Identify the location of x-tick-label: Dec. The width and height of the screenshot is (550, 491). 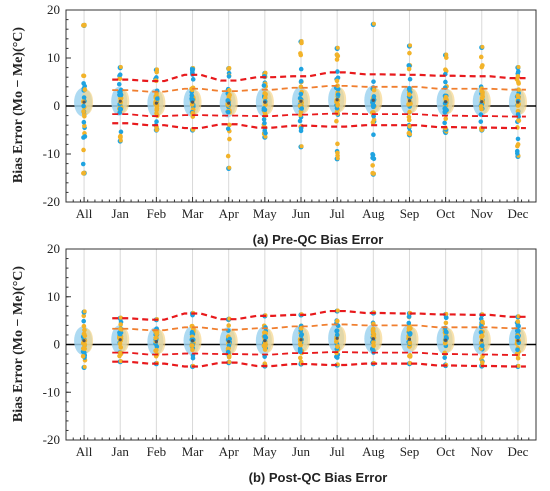
(517, 213).